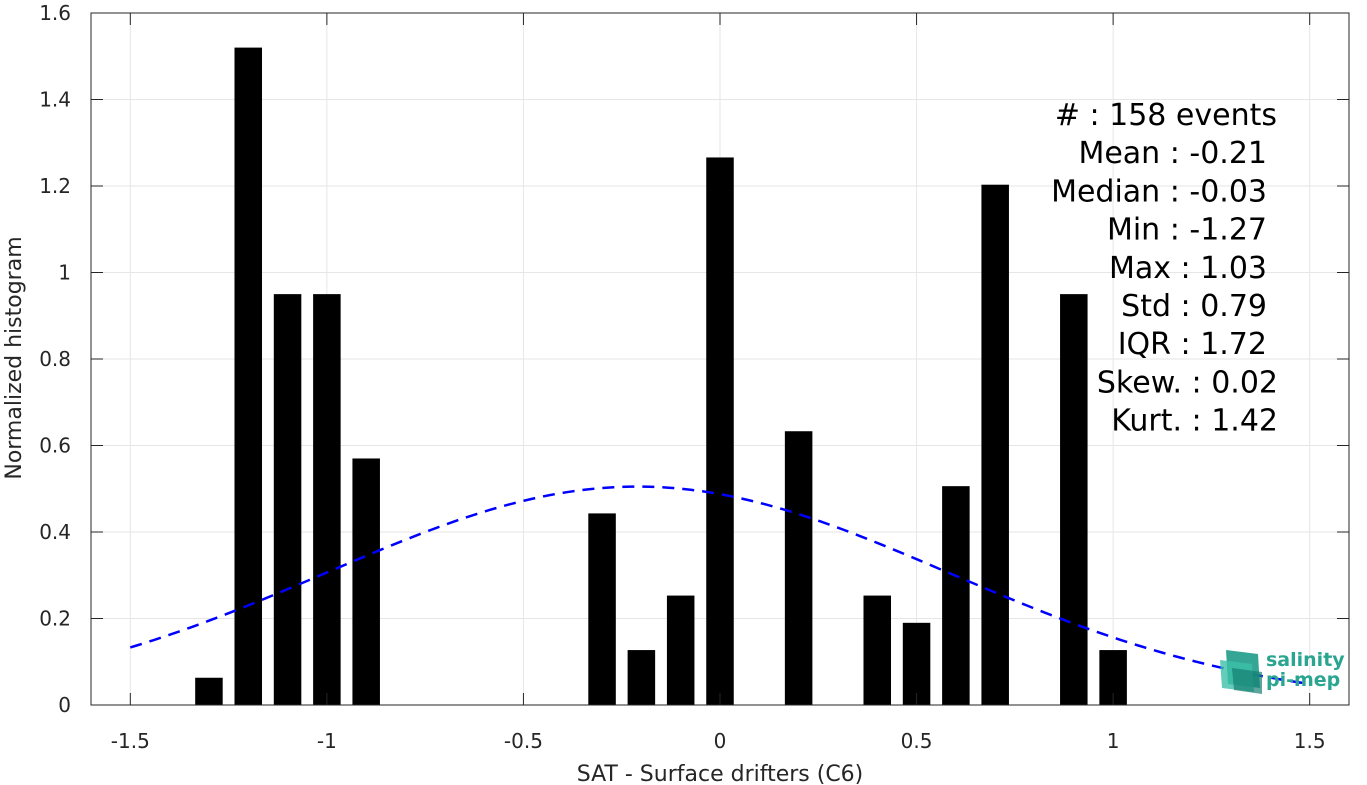 This screenshot has height=785, width=1367. What do you see at coordinates (14, 357) in the screenshot?
I see `y-axis-title: Normalized histogram` at bounding box center [14, 357].